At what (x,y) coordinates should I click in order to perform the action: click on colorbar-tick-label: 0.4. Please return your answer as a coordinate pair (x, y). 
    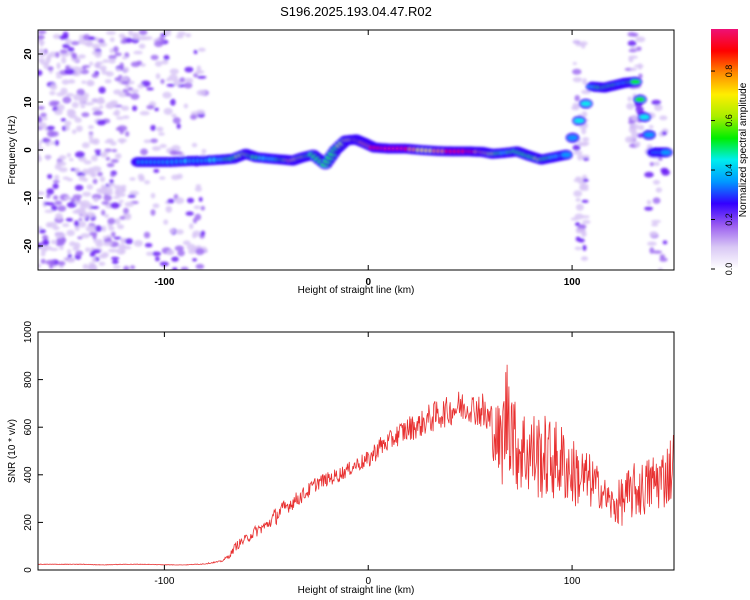
    Looking at the image, I should click on (729, 170).